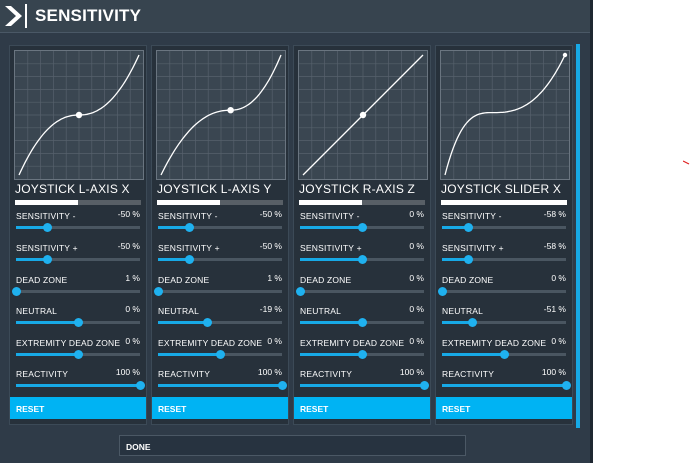  I want to click on response-curve, so click(221, 115).